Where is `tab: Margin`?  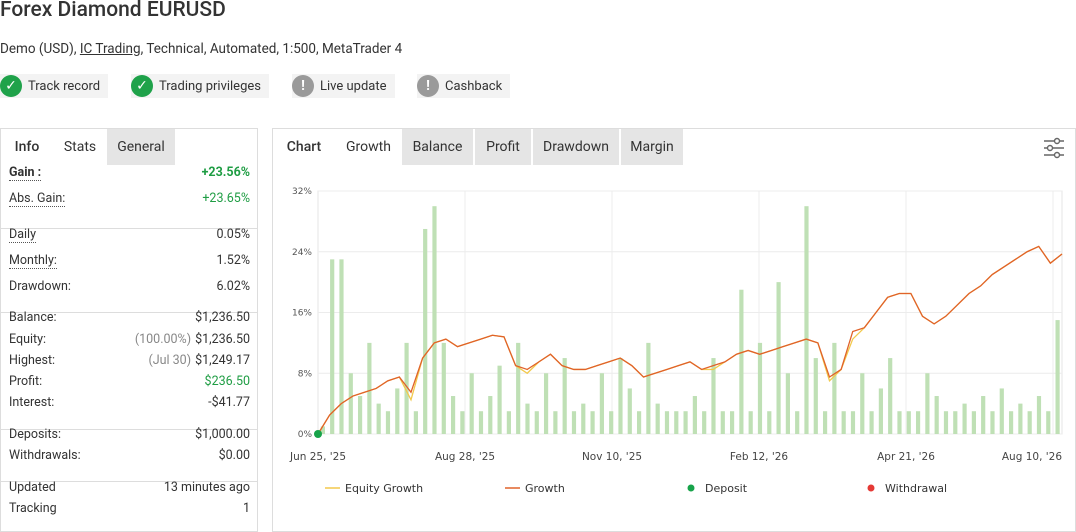
tab: Margin is located at coordinates (652, 147).